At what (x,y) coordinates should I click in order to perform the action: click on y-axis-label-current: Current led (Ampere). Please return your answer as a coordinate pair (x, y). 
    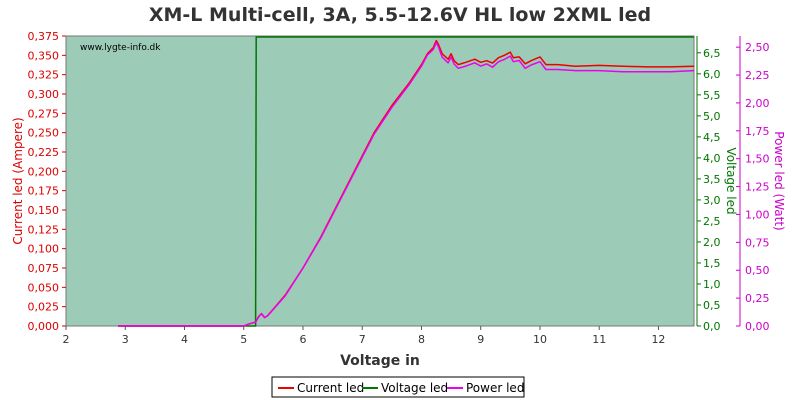
    Looking at the image, I should click on (18, 180).